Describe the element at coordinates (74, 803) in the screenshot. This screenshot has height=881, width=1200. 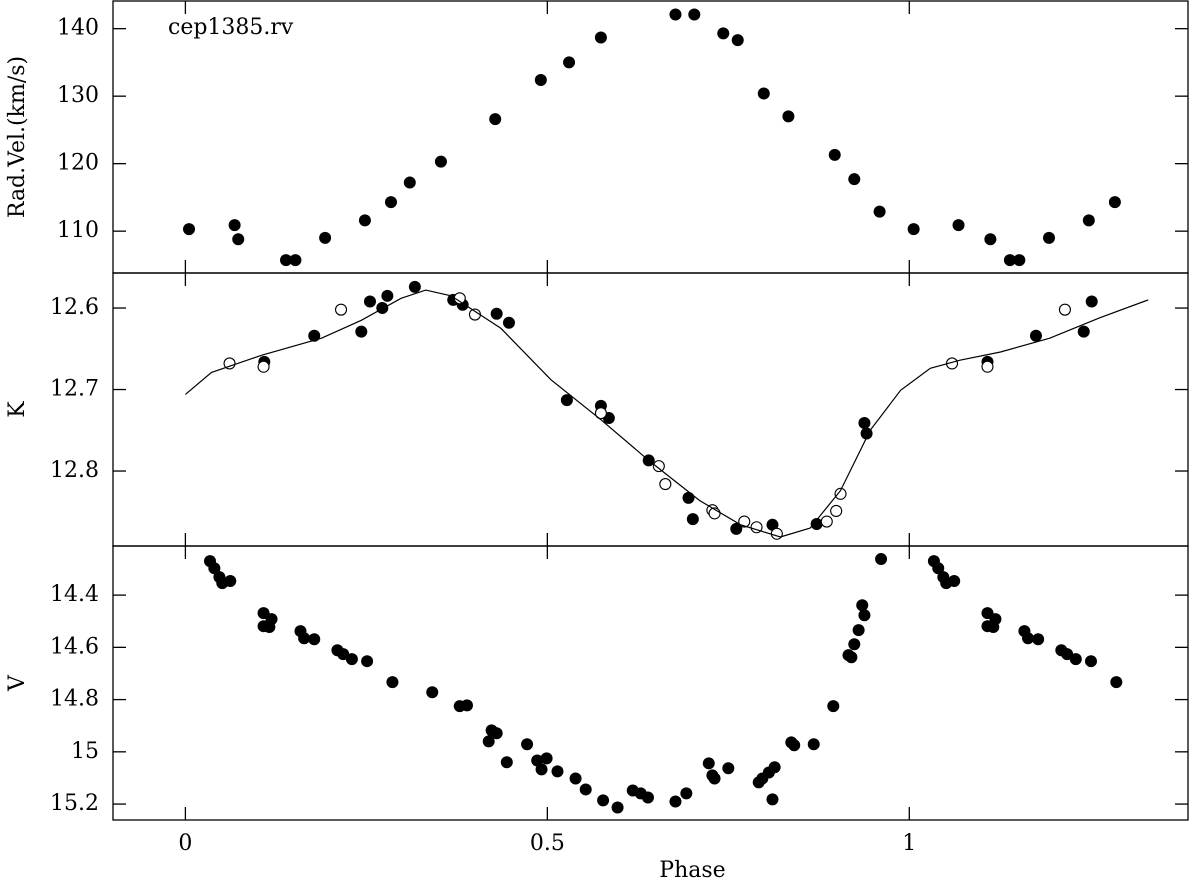
I see `y-tick-label: 15.2` at that location.